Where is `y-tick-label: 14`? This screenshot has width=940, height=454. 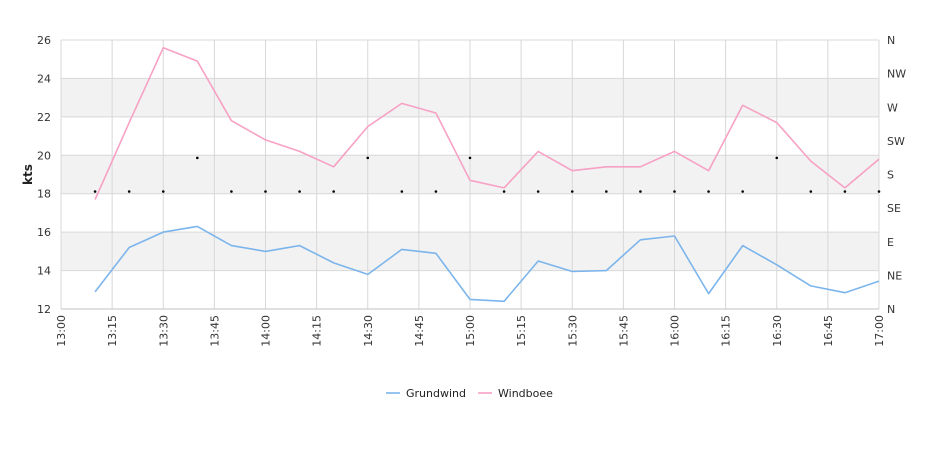
y-tick-label: 14 is located at coordinates (44, 271).